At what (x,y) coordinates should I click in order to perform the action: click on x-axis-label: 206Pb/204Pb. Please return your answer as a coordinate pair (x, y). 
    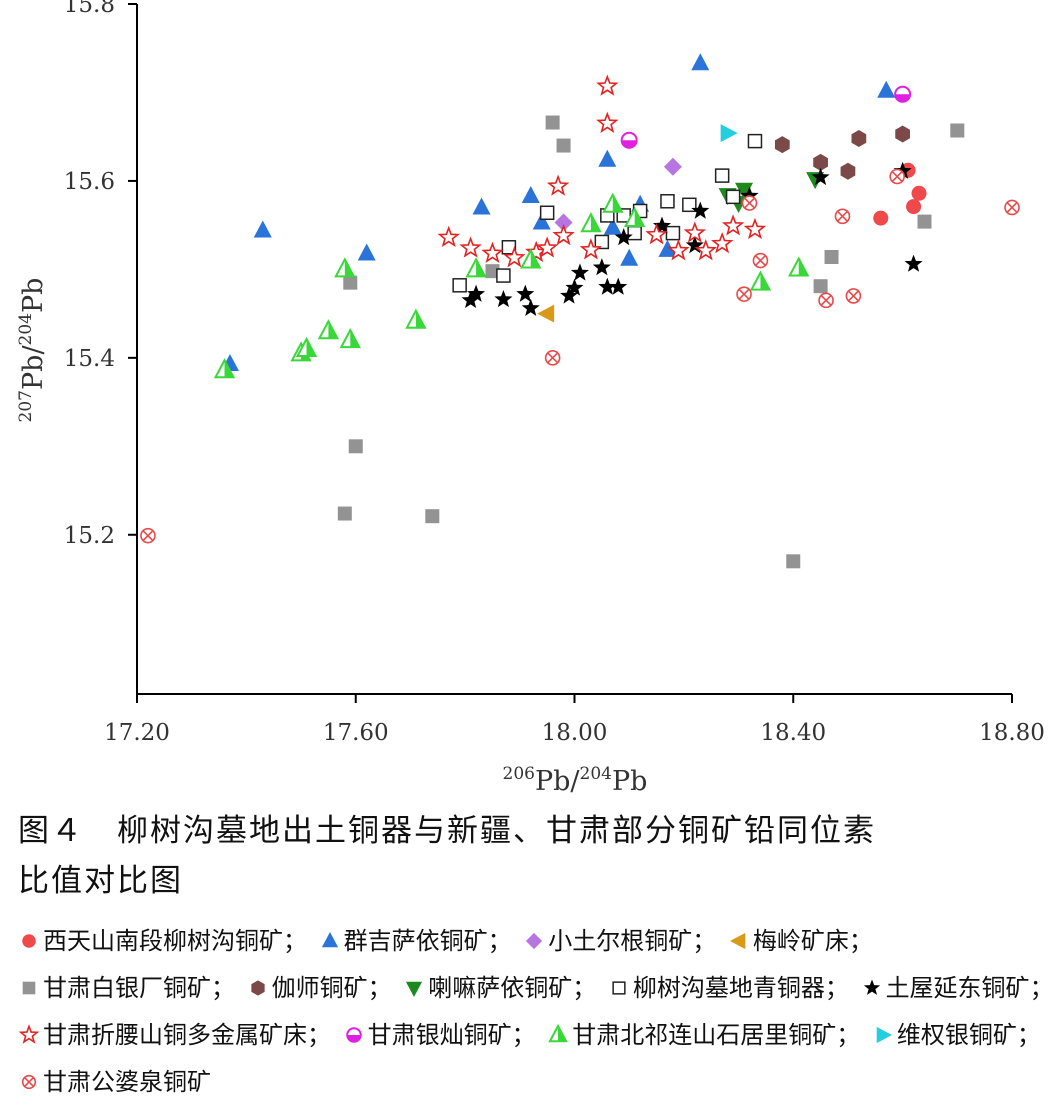
    Looking at the image, I should click on (575, 780).